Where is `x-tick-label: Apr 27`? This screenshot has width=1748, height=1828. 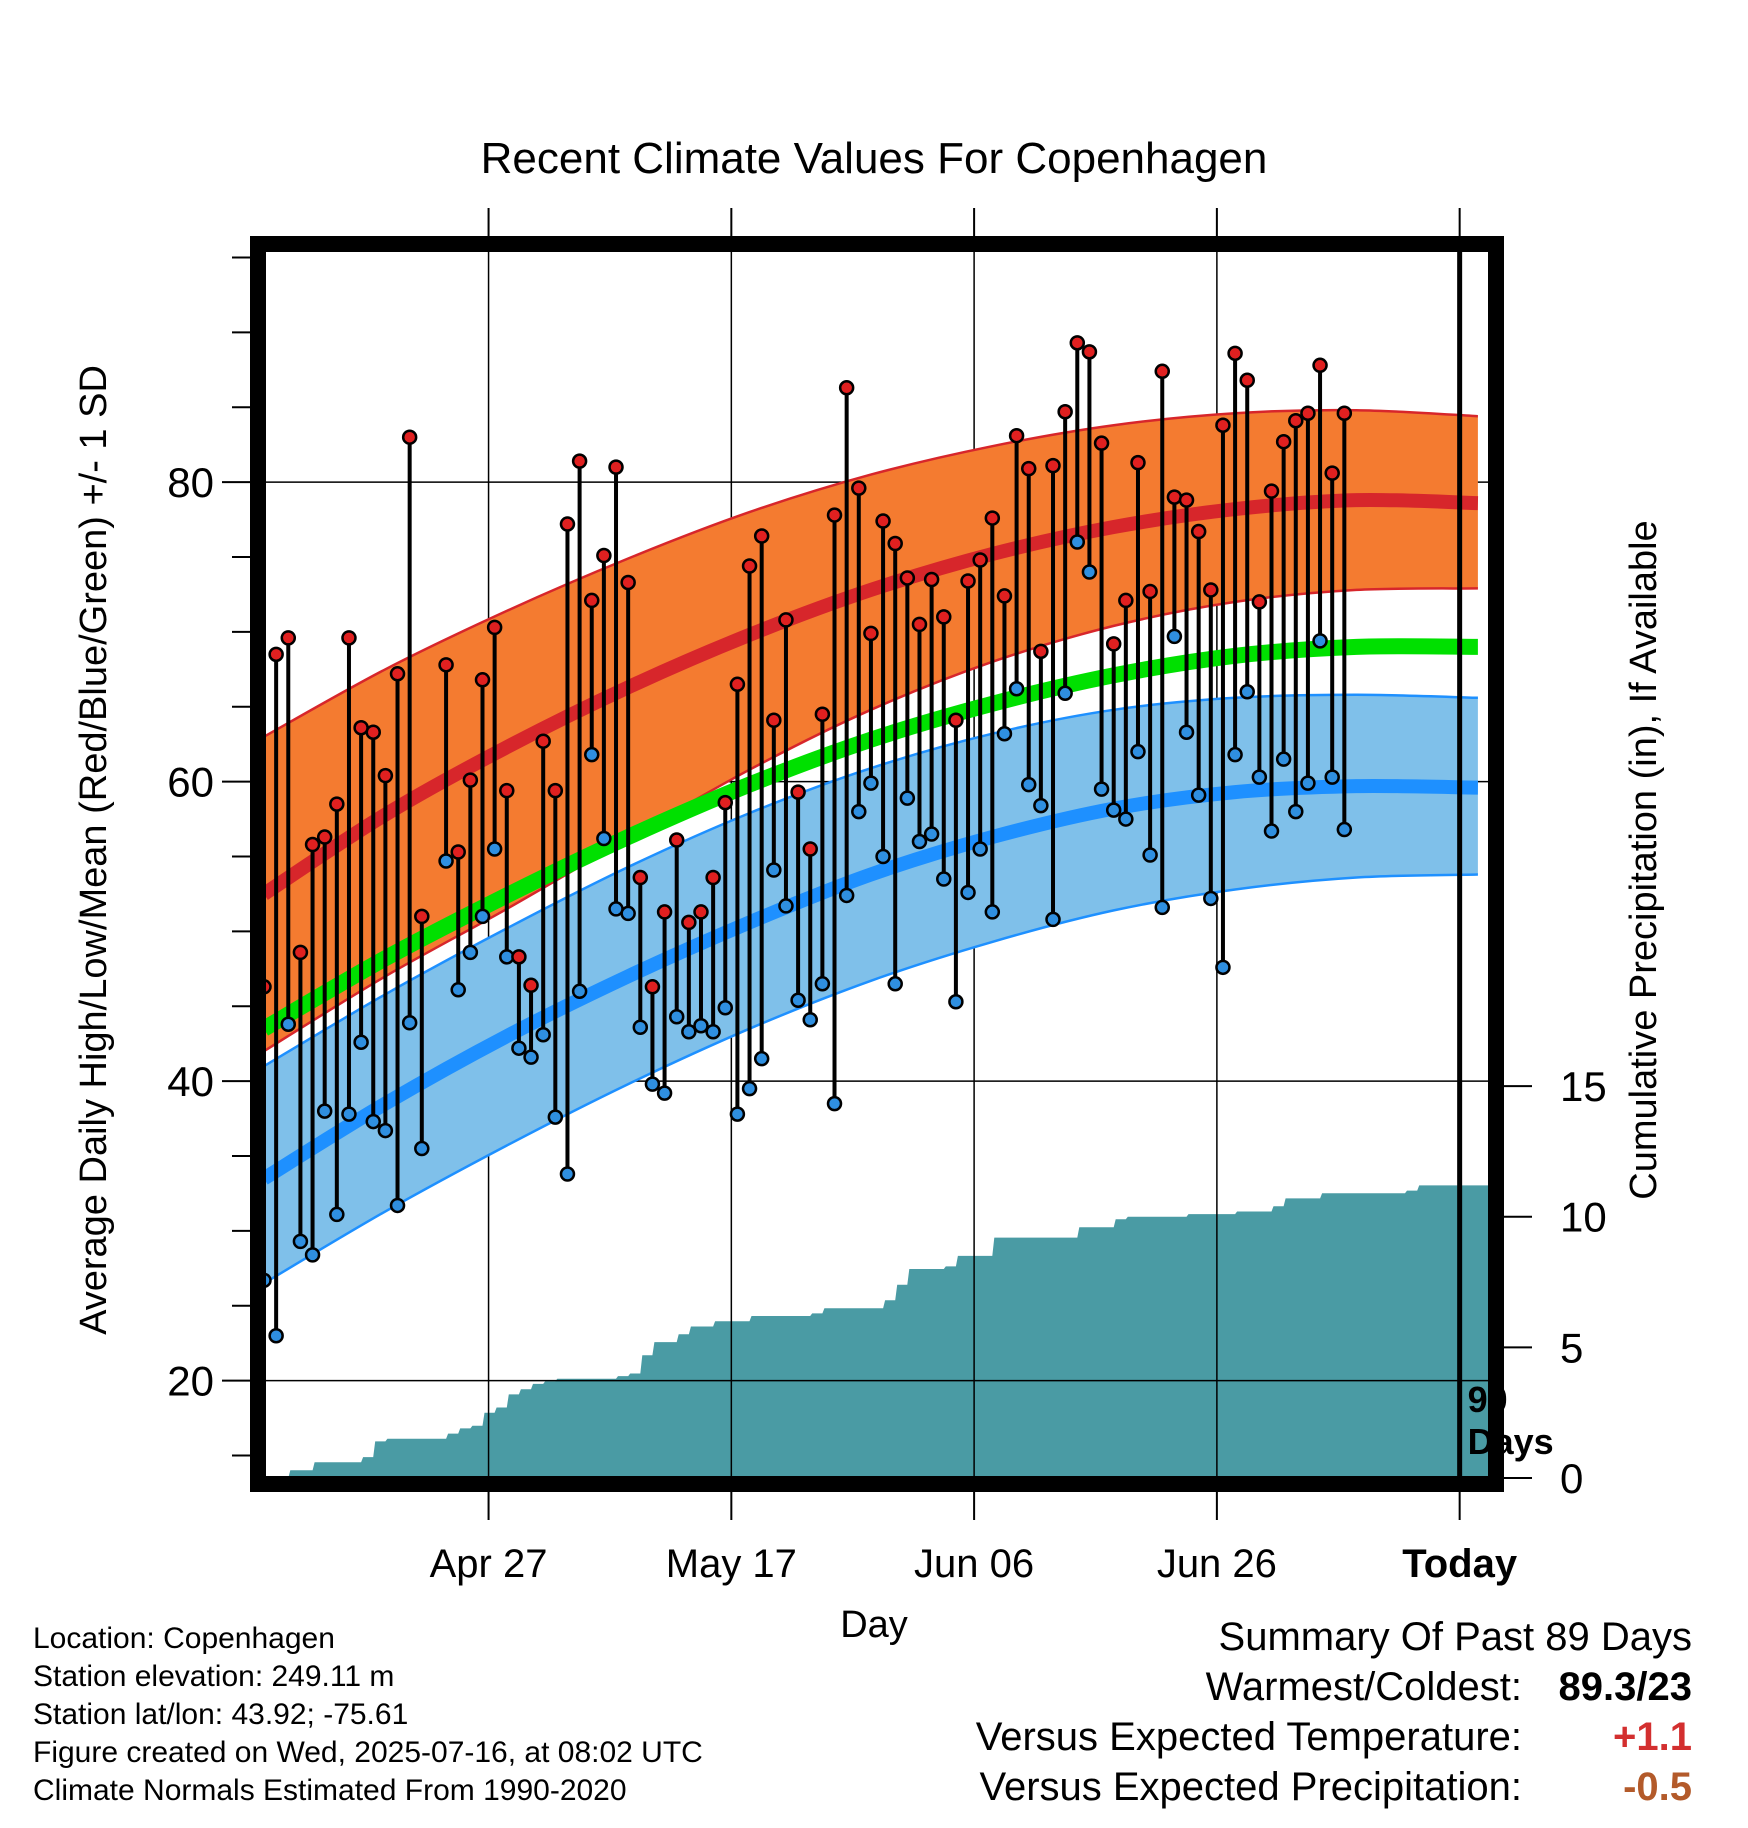
x-tick-label: Apr 27 is located at coordinates (489, 1564).